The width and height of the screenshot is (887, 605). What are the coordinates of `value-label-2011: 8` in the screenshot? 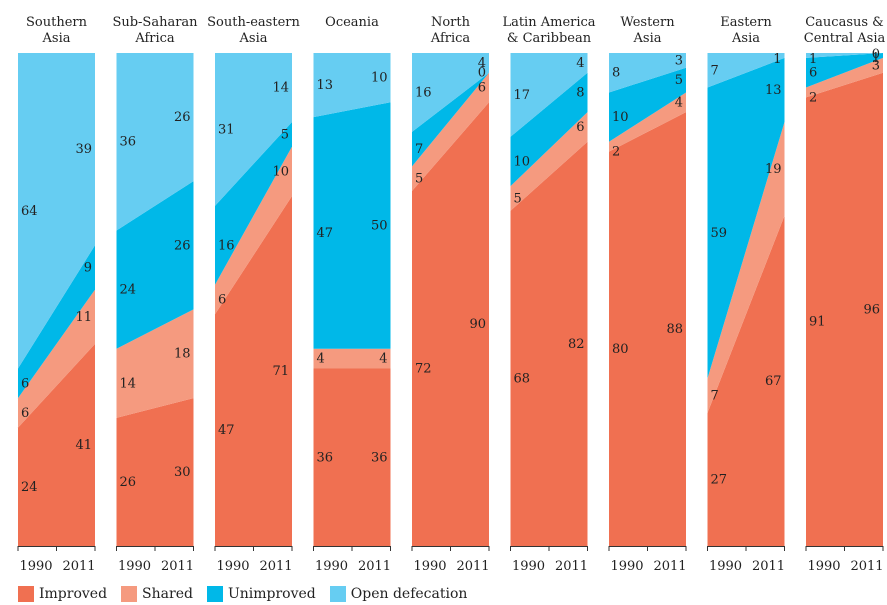 It's located at (580, 92).